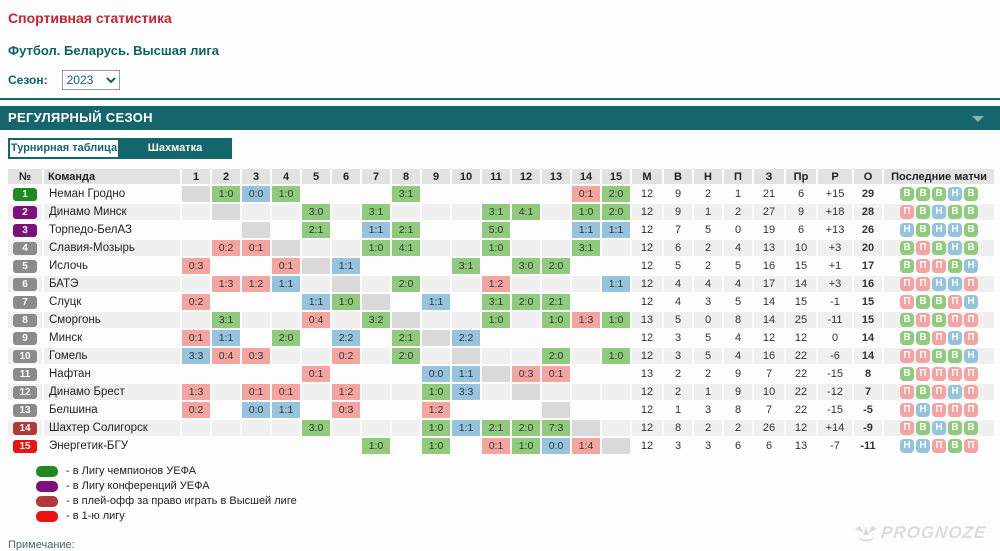  I want to click on stat-cell-В: 5, so click(678, 266).